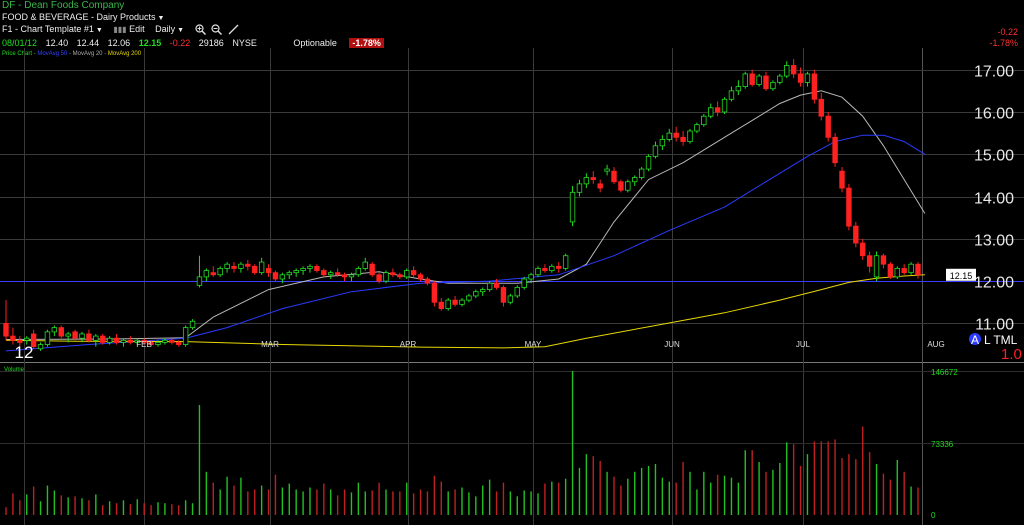 This screenshot has width=1024, height=525. Describe the element at coordinates (217, 30) in the screenshot. I see `zoom-out-button` at that location.